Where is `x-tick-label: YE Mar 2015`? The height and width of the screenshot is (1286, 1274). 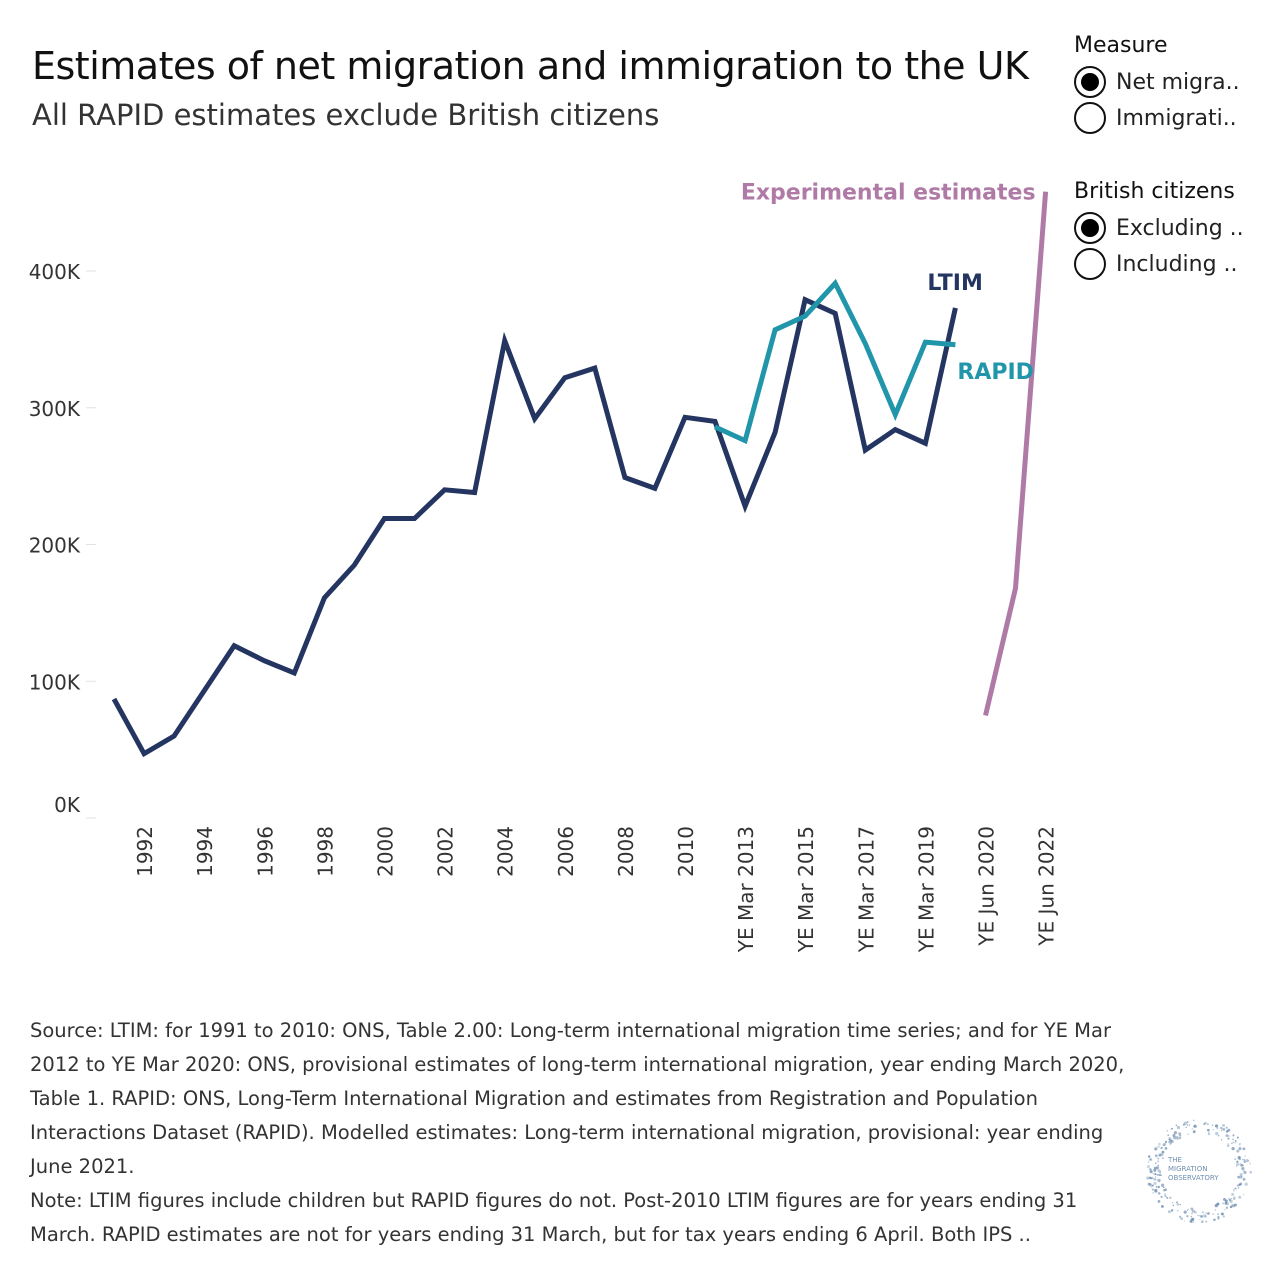 x-tick-label: YE Mar 2015 is located at coordinates (806, 889).